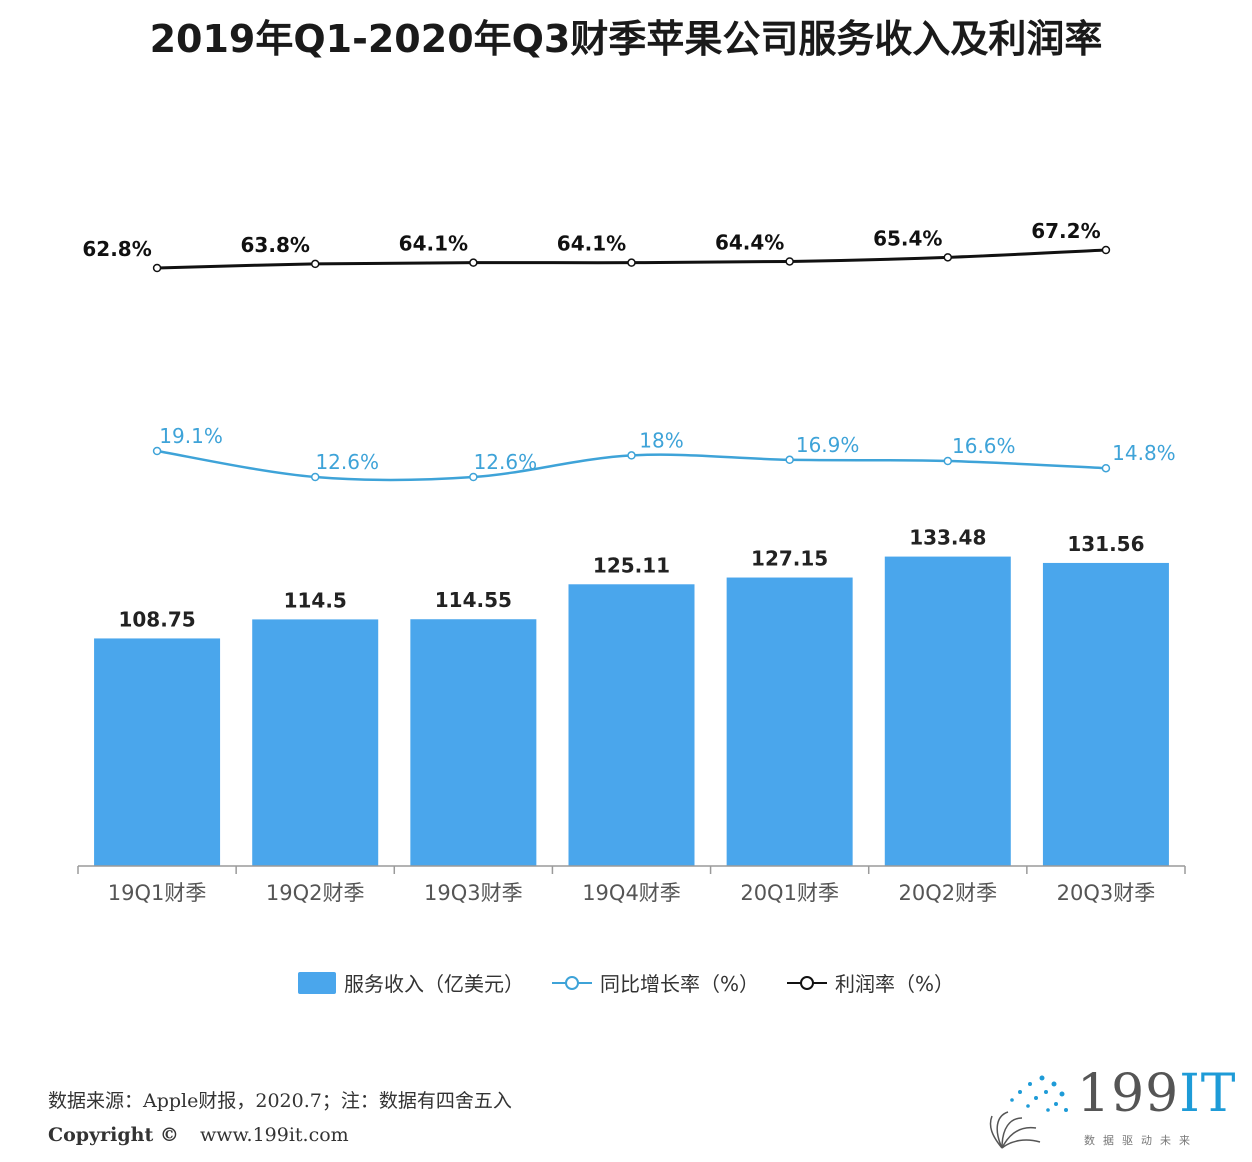 This screenshot has width=1252, height=1162. What do you see at coordinates (661, 440) in the screenshot?
I see `growth-value-label: 18%` at bounding box center [661, 440].